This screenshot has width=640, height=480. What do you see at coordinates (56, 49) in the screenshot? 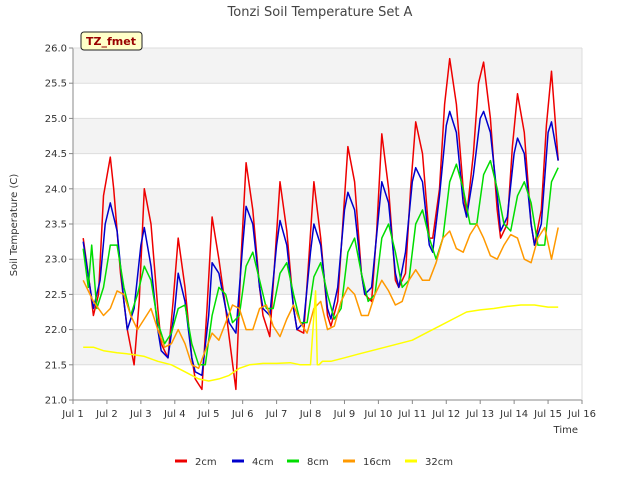
I see `y-tick-label: 26.0` at bounding box center [56, 49].